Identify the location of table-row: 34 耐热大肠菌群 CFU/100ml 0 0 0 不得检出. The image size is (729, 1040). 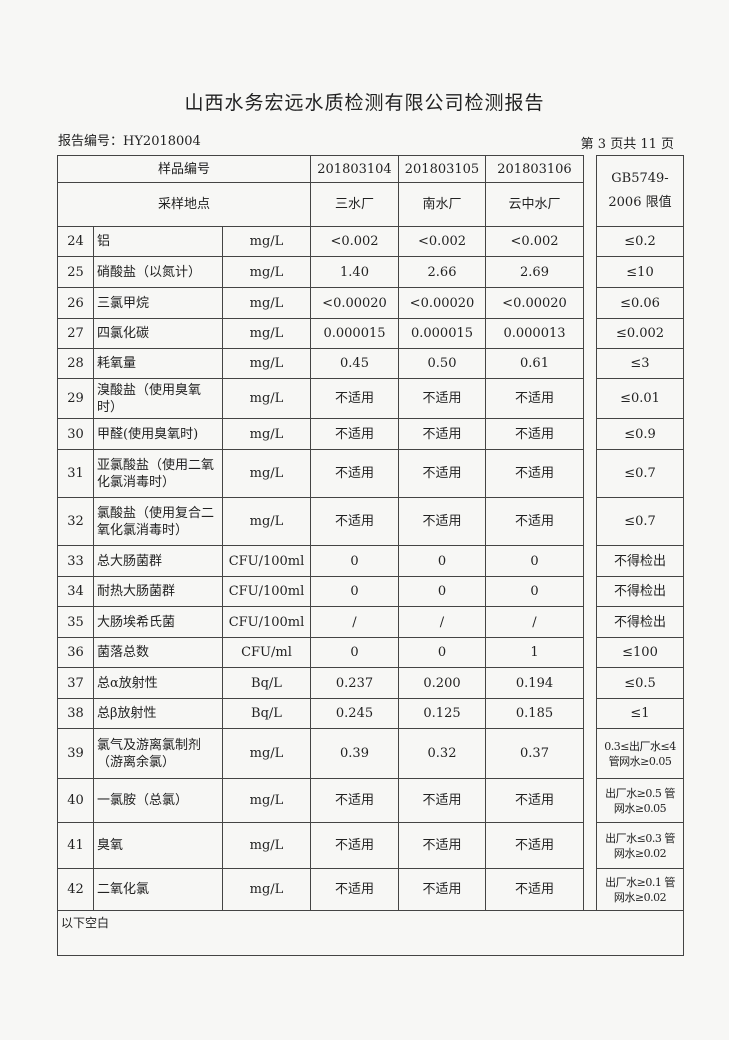
(370, 591).